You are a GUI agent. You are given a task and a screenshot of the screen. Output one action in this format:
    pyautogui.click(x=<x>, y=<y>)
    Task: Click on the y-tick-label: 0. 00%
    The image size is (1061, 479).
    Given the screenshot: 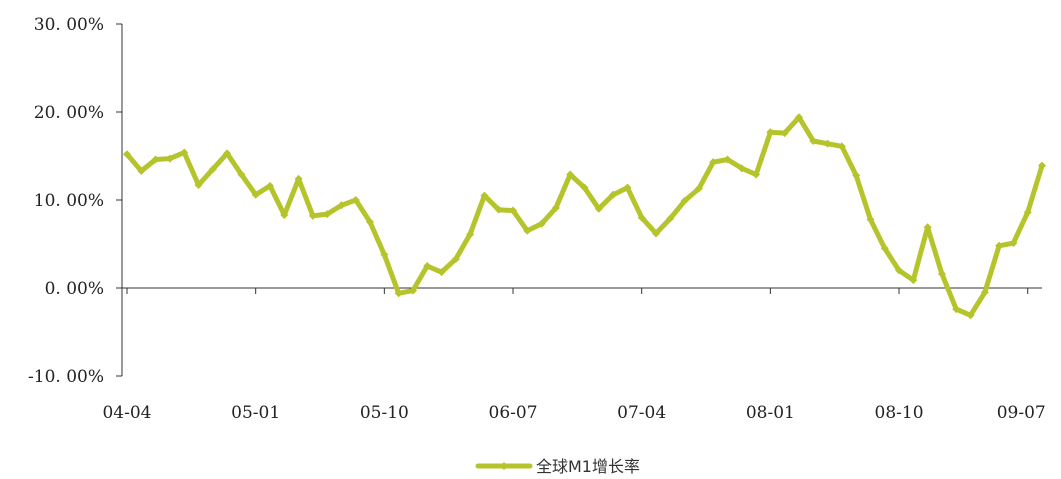 What is the action you would take?
    pyautogui.click(x=74, y=289)
    